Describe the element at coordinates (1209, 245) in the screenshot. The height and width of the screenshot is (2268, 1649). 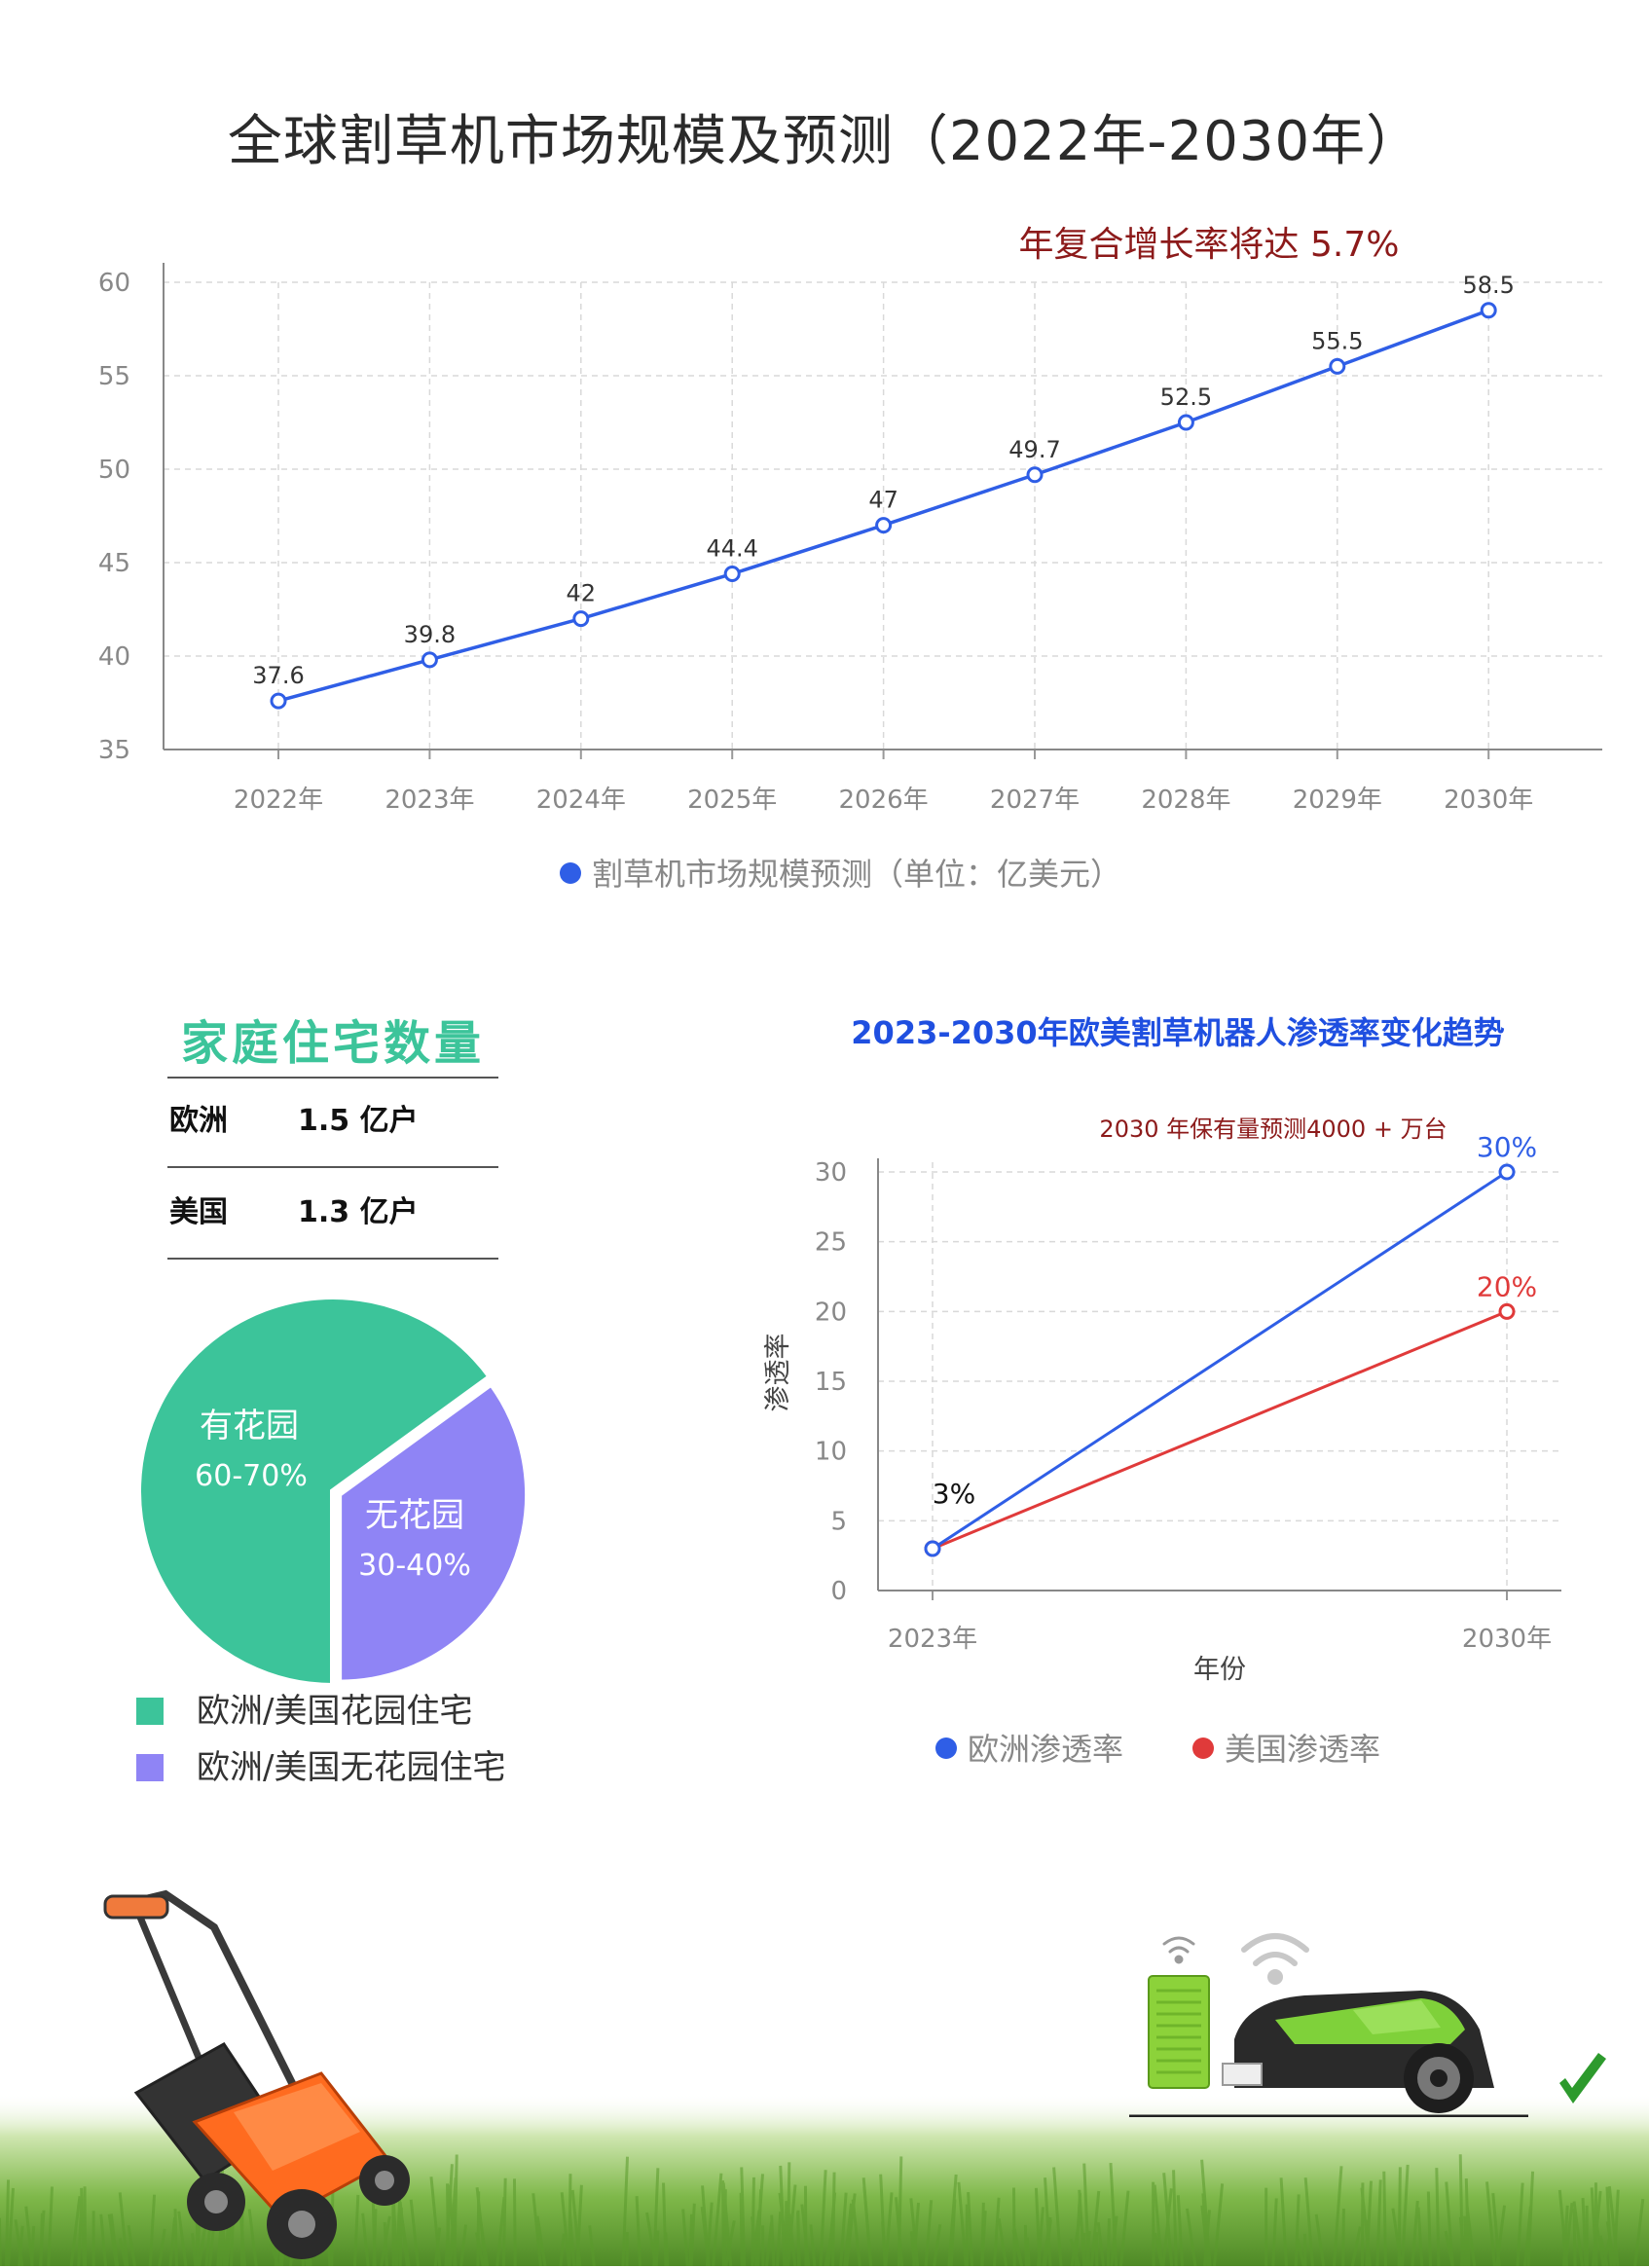
I see `cagr-annotation: 年复合增长率将达 5.7%` at that location.